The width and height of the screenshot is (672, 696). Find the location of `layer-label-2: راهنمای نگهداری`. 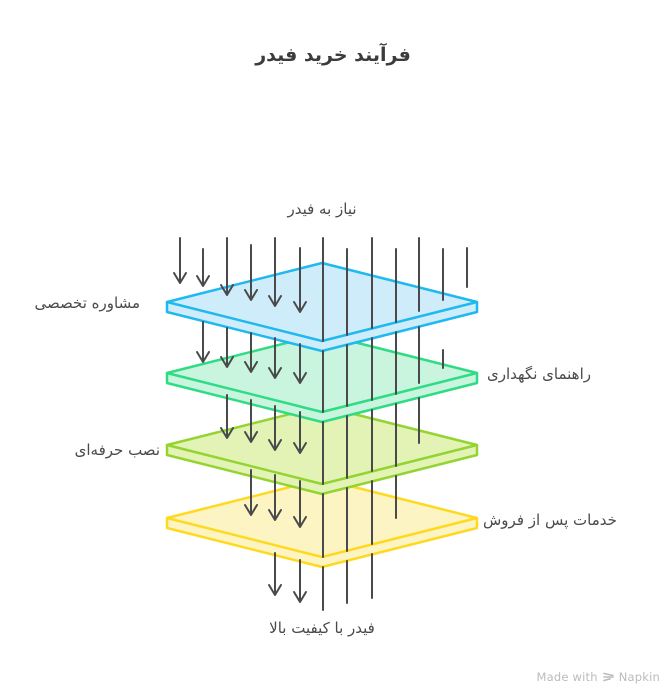

layer-label-2: راهنمای نگهداری is located at coordinates (539, 374).